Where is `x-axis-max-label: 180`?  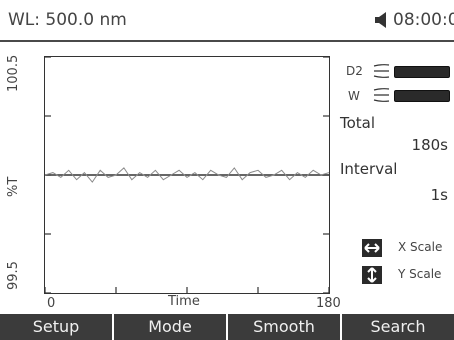 x-axis-max-label: 180 is located at coordinates (328, 303).